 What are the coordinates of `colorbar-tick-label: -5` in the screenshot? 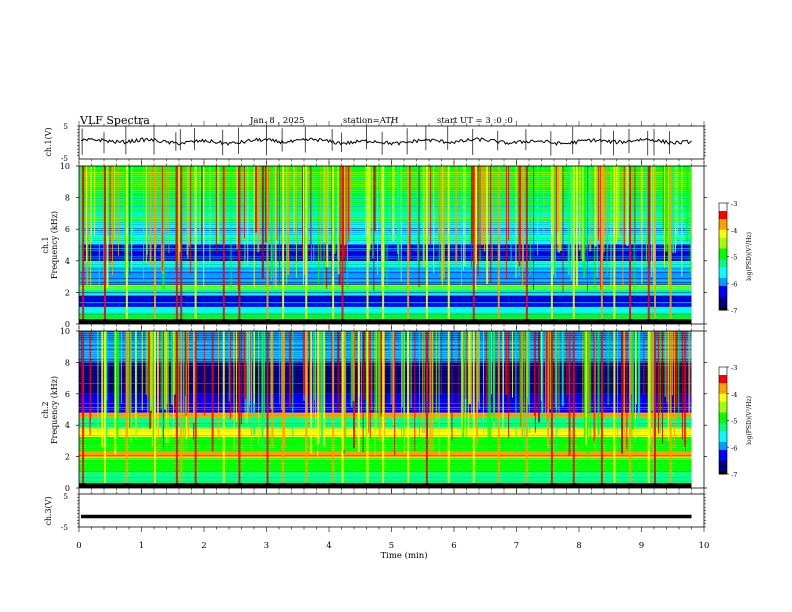 It's located at (734, 258).